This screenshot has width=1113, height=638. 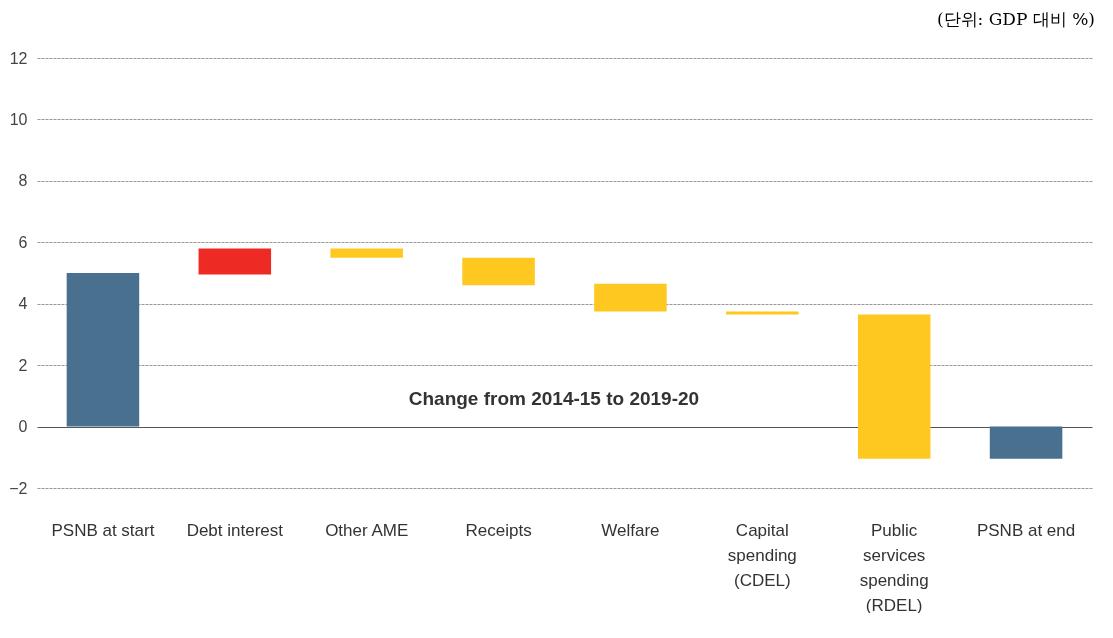 What do you see at coordinates (1015, 19) in the screenshot?
I see `text: (단위: GDP 대비 %)` at bounding box center [1015, 19].